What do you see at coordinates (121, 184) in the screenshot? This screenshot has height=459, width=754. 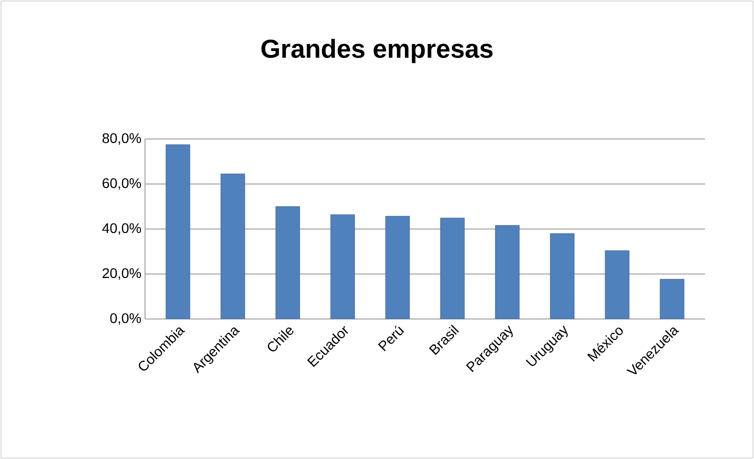 I see `y-tick-label: 60,0%` at bounding box center [121, 184].